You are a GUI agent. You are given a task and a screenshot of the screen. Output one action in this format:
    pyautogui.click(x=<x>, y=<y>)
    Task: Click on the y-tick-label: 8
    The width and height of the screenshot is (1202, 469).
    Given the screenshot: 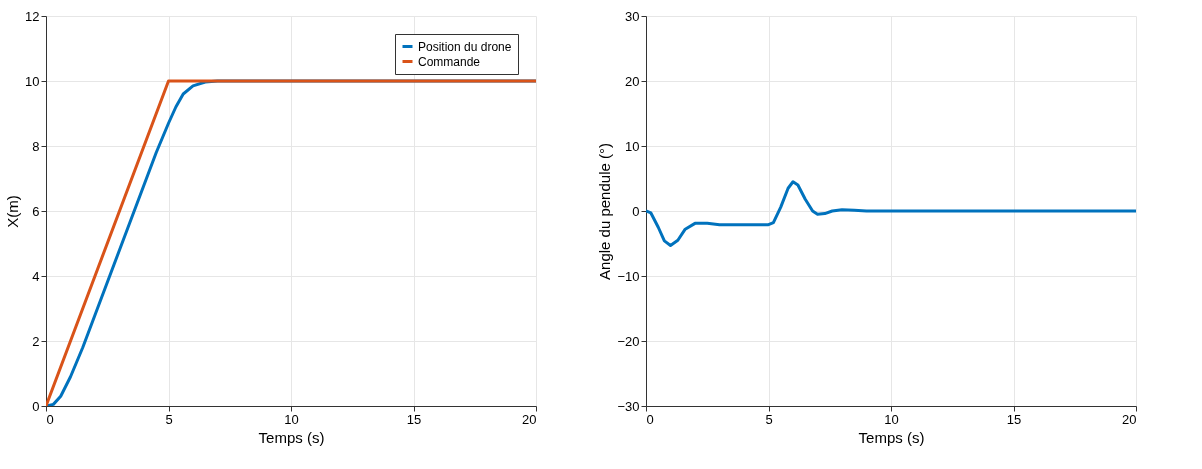 What is the action you would take?
    pyautogui.click(x=36, y=146)
    